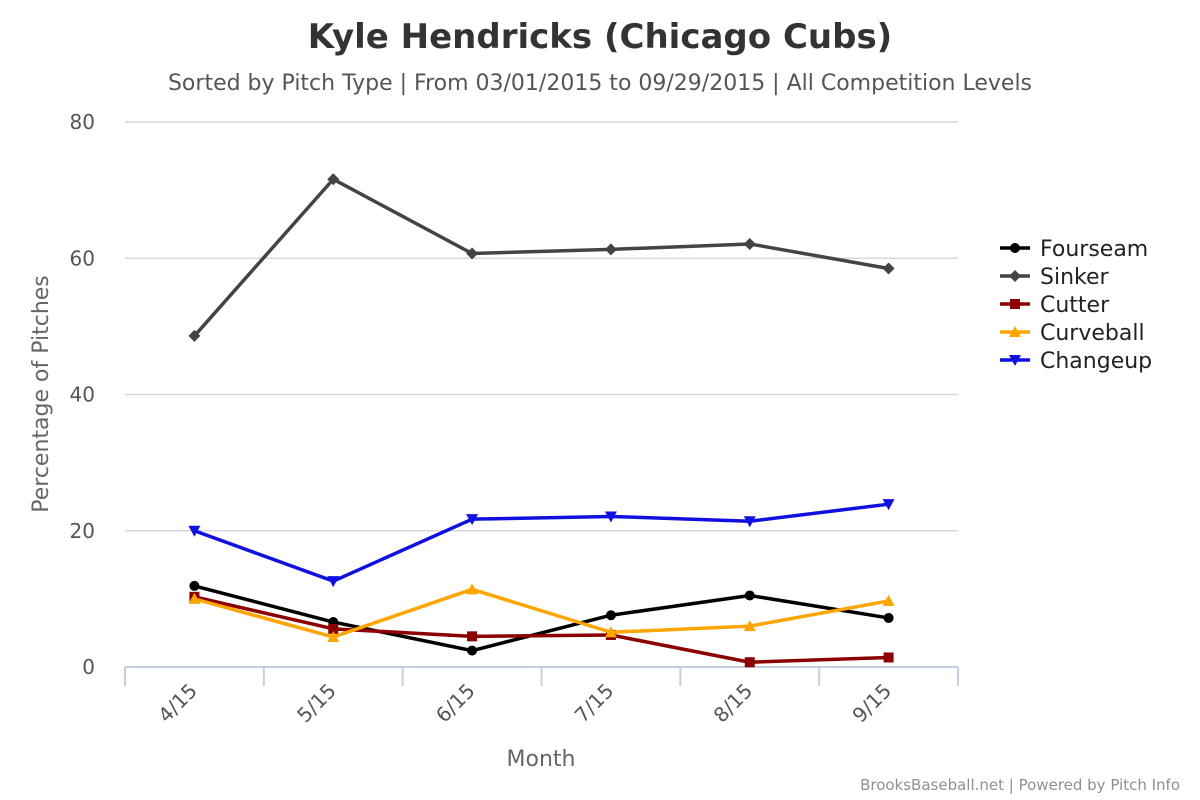  I want to click on y-axis-ticks: 0 20 40 60 80, so click(82, 394).